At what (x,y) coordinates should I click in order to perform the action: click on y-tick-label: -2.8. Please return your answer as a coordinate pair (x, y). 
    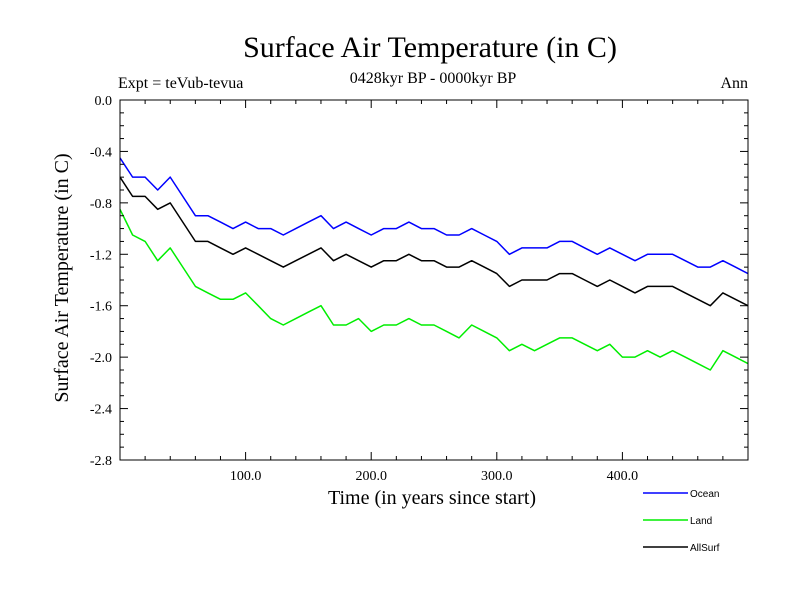
    Looking at the image, I should click on (101, 461).